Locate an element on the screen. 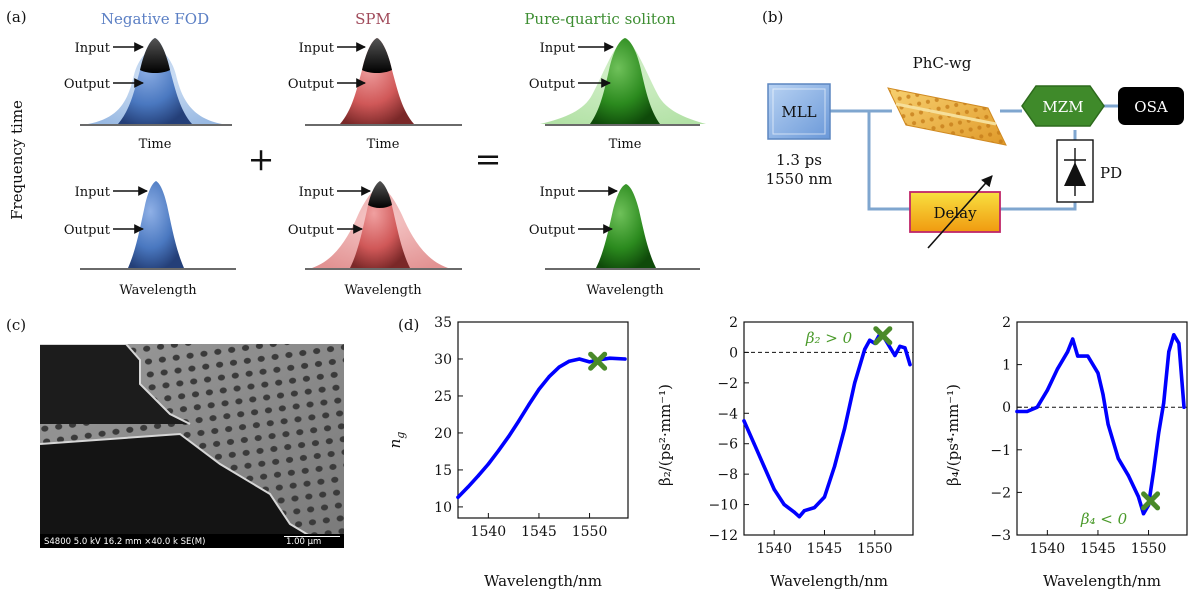 The image size is (1192, 595). beta4-annotation: β₄ < 0 is located at coordinates (1104, 519).